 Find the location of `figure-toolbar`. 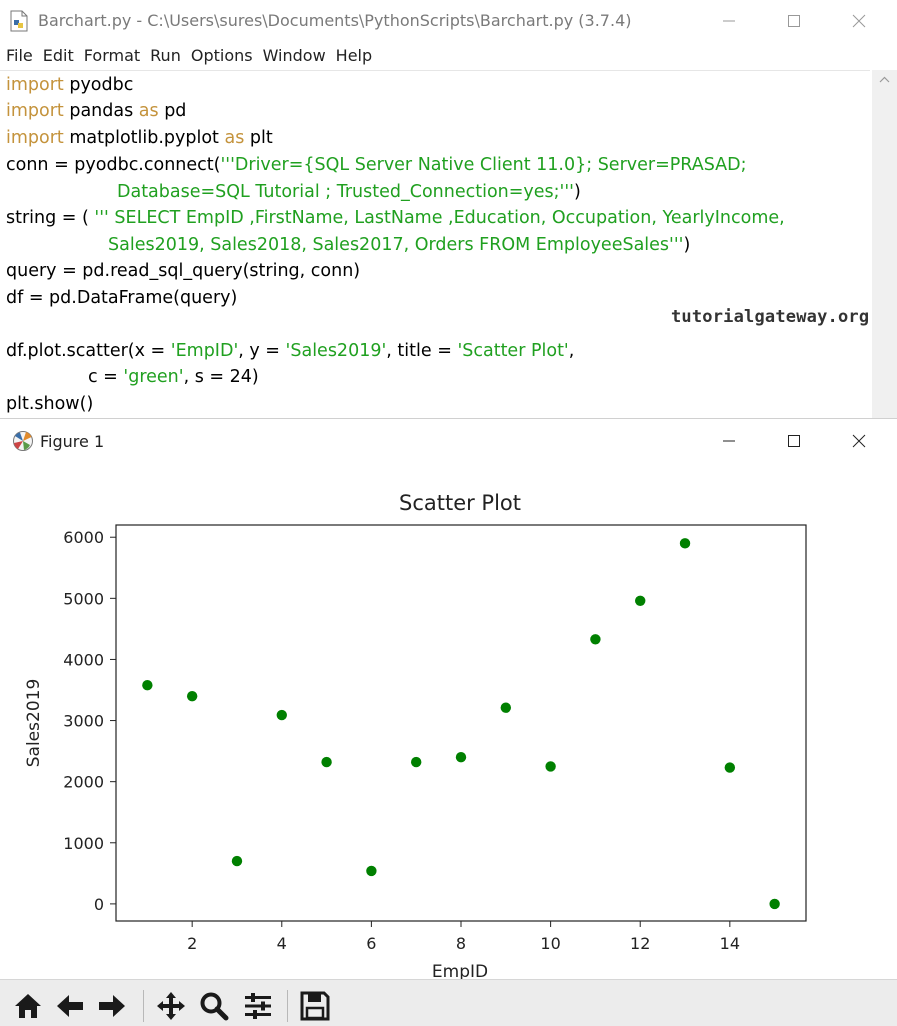

figure-toolbar is located at coordinates (448, 1002).